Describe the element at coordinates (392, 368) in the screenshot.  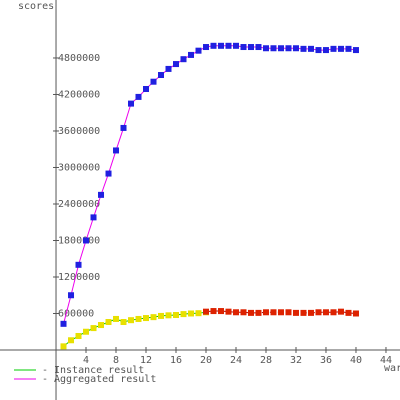
I see `x-axis-label: war` at that location.